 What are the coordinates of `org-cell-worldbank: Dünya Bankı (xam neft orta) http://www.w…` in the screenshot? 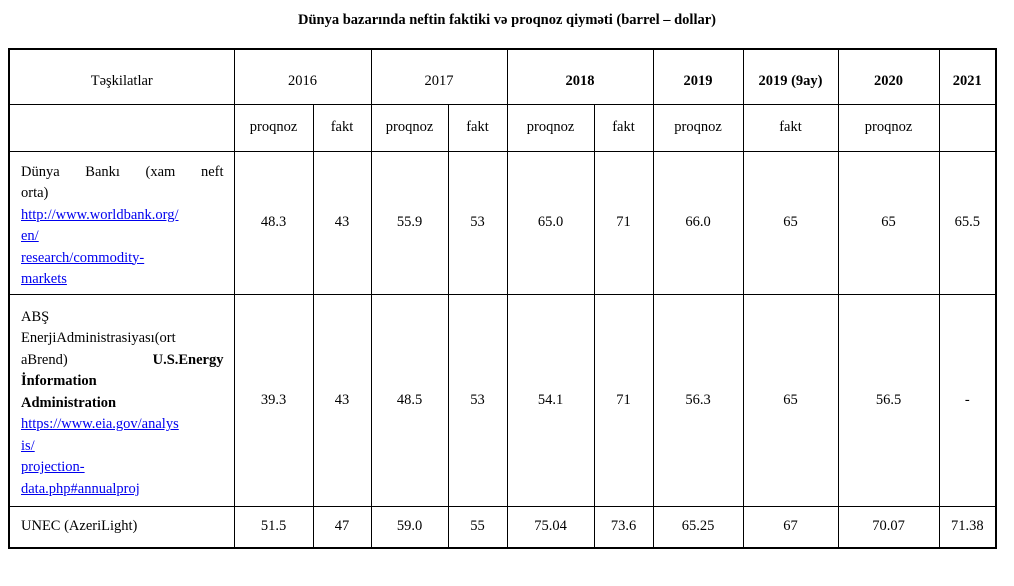 It's located at (121, 222).